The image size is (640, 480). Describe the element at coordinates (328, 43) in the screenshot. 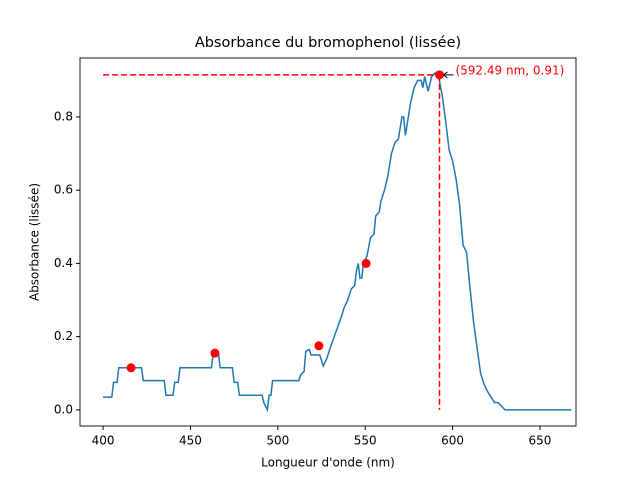

I see `chart-title: Absorbance du bromophenol (lissée)` at that location.